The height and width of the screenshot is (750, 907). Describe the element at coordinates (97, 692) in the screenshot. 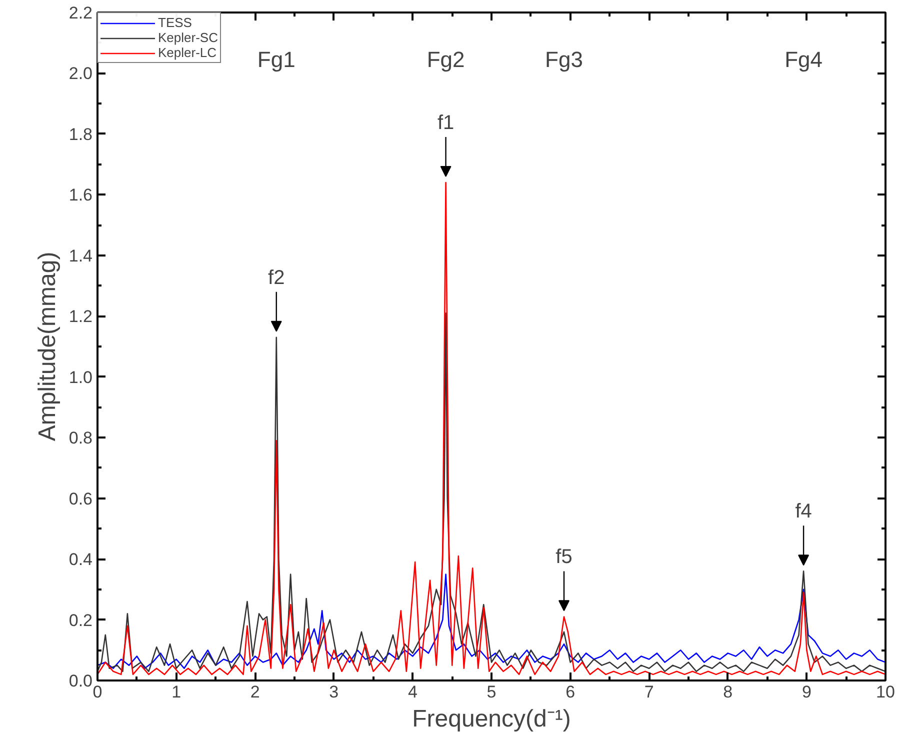

I see `x-tick-label: 0` at that location.